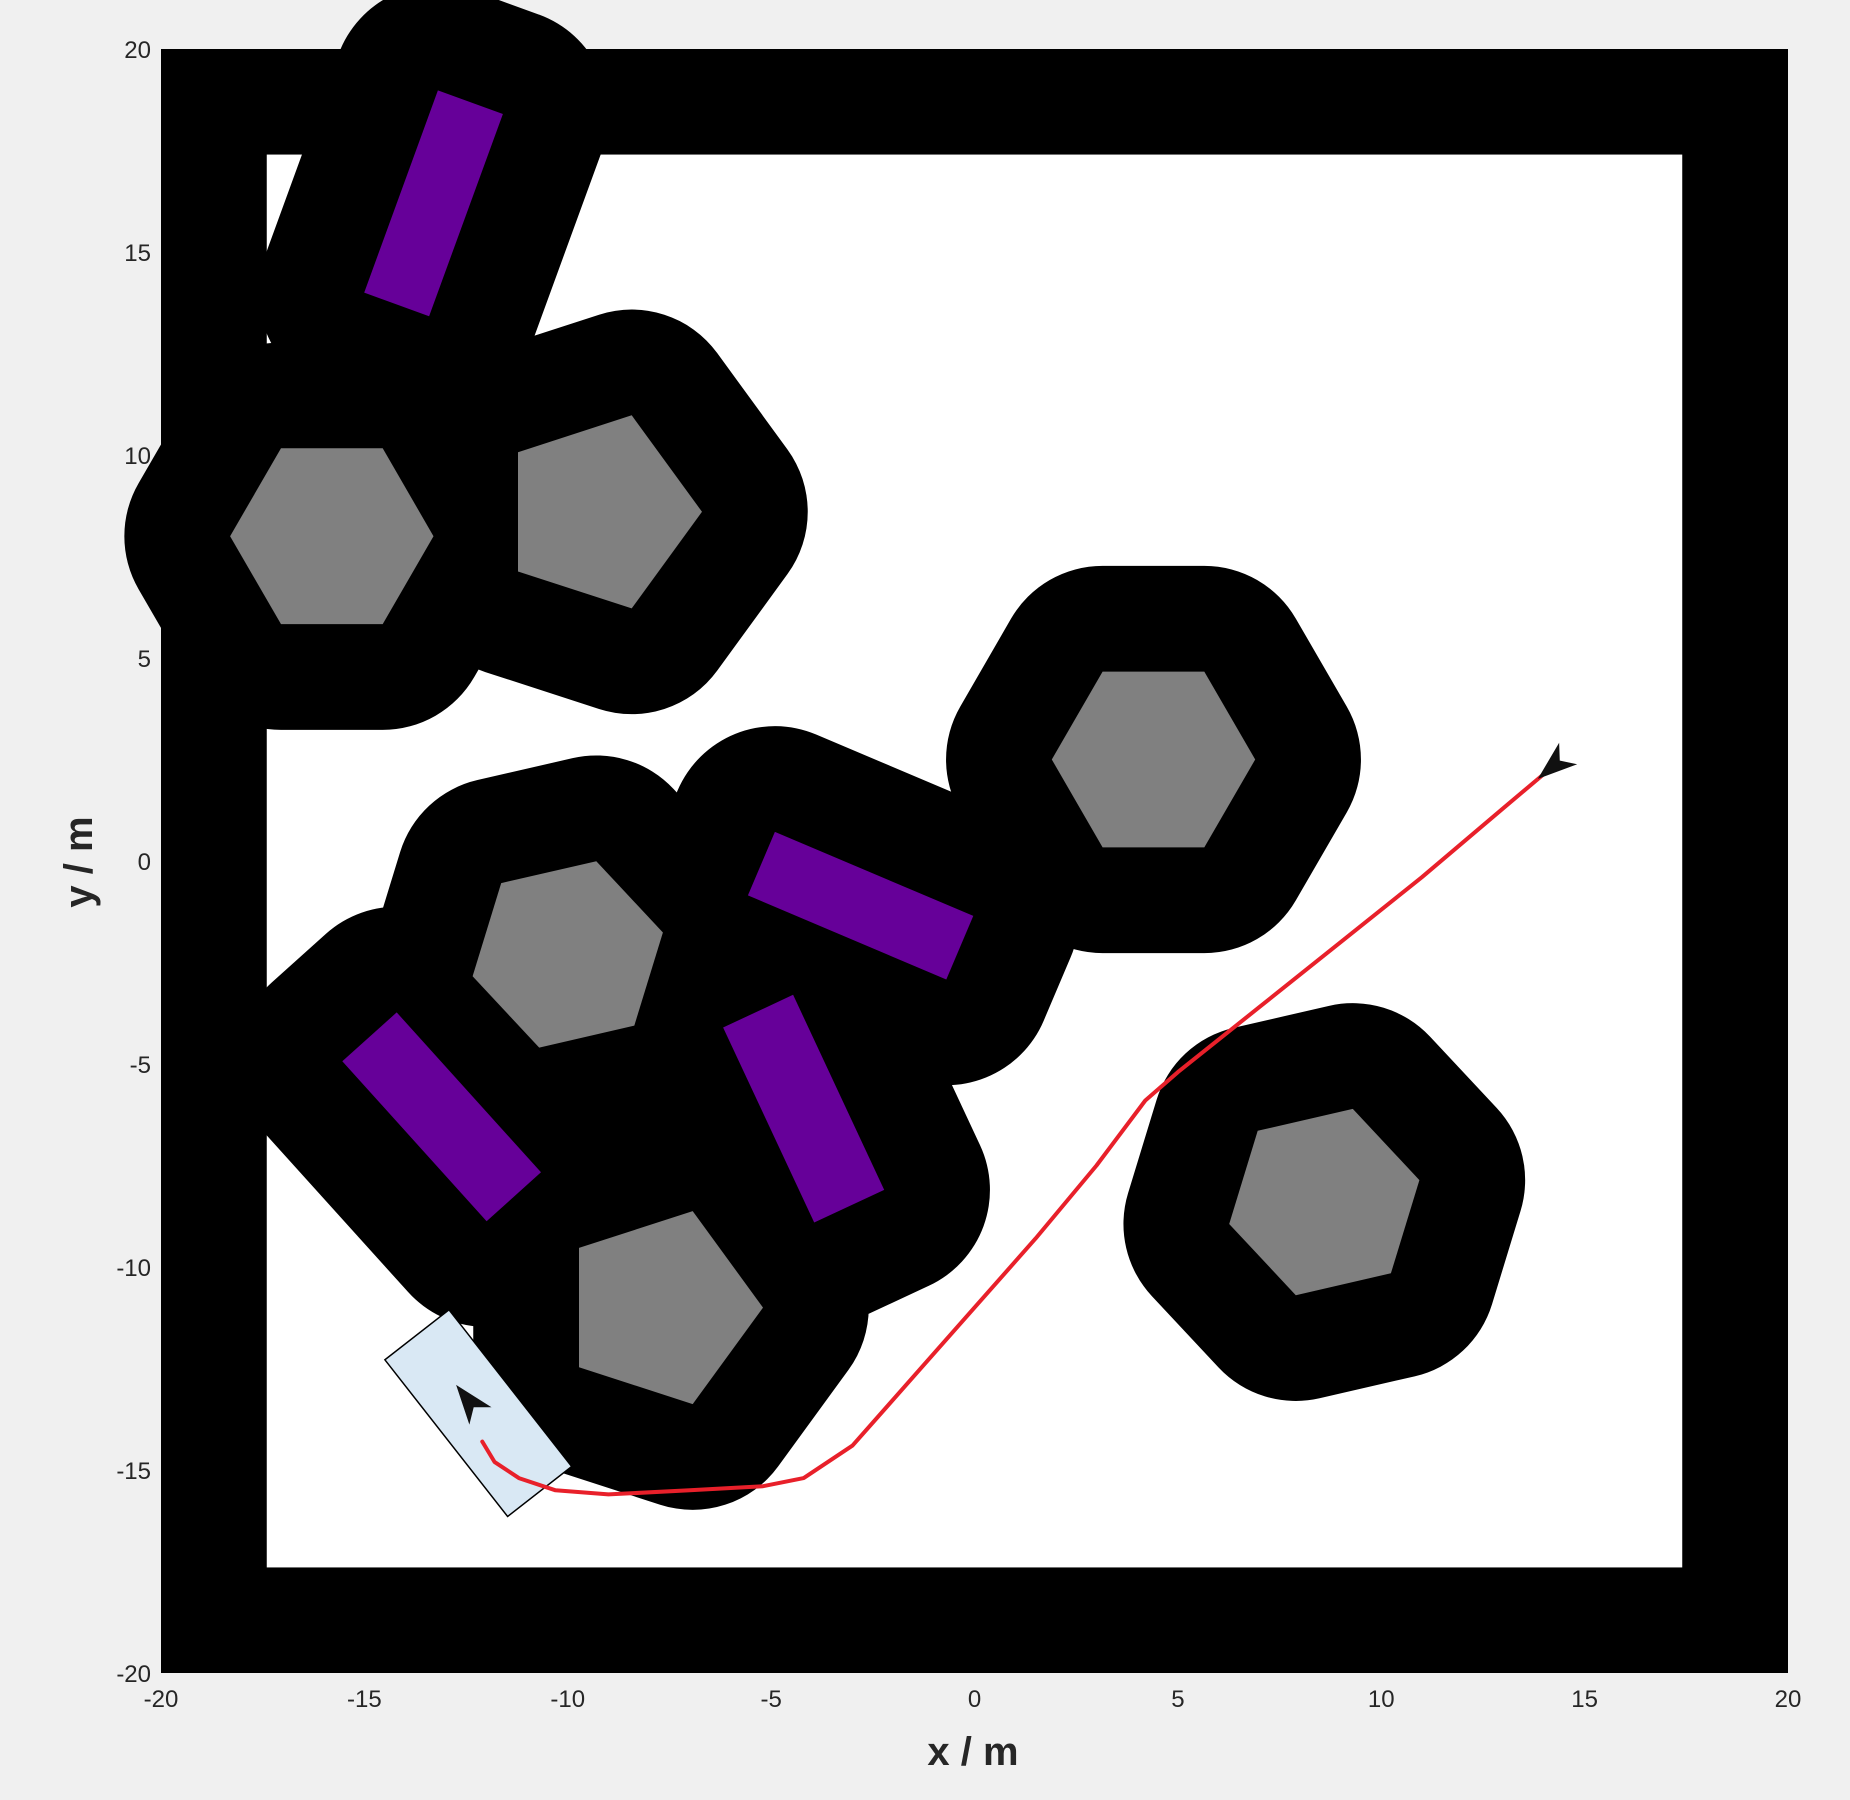  What do you see at coordinates (1381, 1699) in the screenshot?
I see `x-tick-label: 10` at bounding box center [1381, 1699].